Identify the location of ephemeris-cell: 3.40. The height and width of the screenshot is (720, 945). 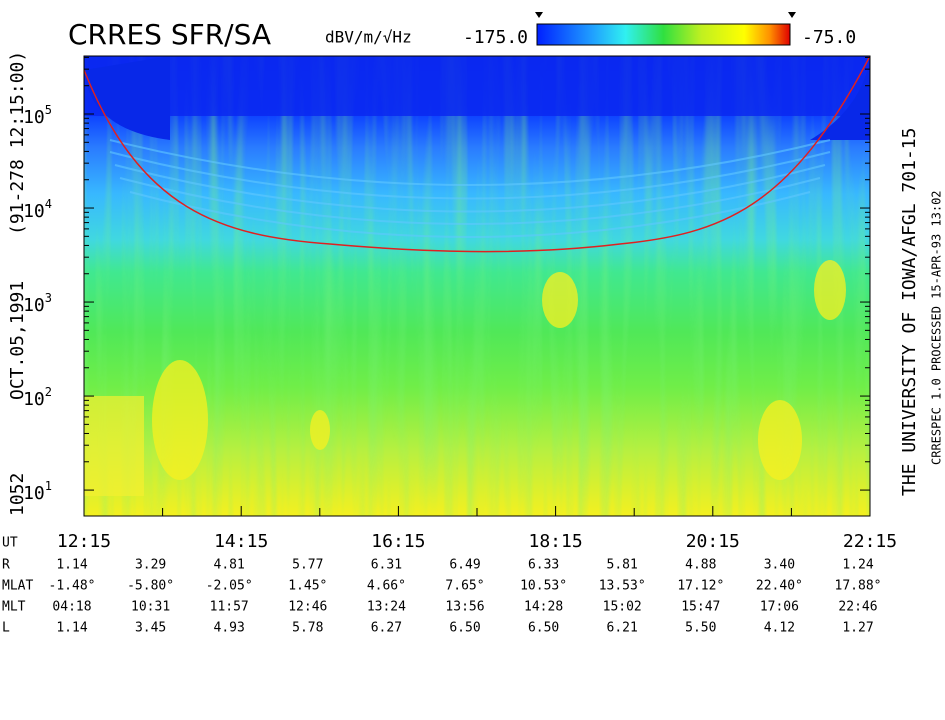
(779, 565).